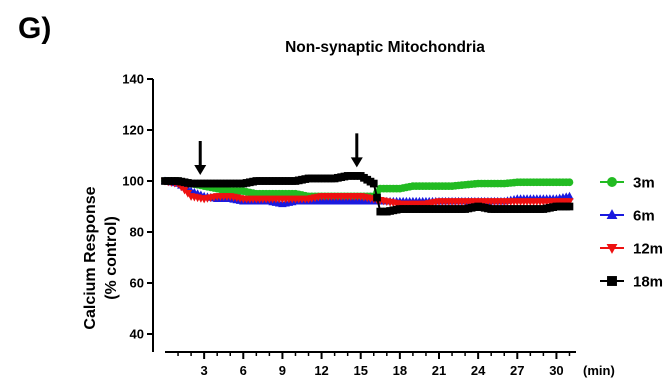  I want to click on legend-item-3m: 3m, so click(627, 183).